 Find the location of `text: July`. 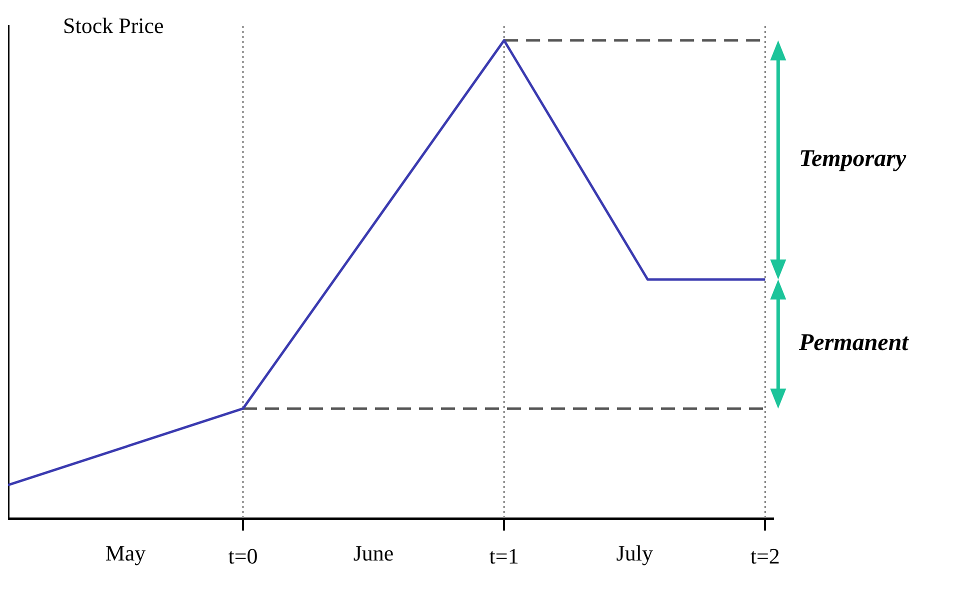

text: July is located at coordinates (634, 553).